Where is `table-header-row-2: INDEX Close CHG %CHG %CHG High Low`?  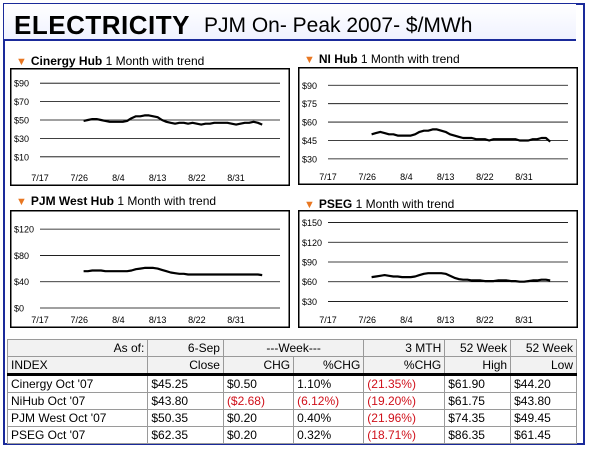 table-header-row-2: INDEX Close CHG %CHG %CHG High Low is located at coordinates (291, 366).